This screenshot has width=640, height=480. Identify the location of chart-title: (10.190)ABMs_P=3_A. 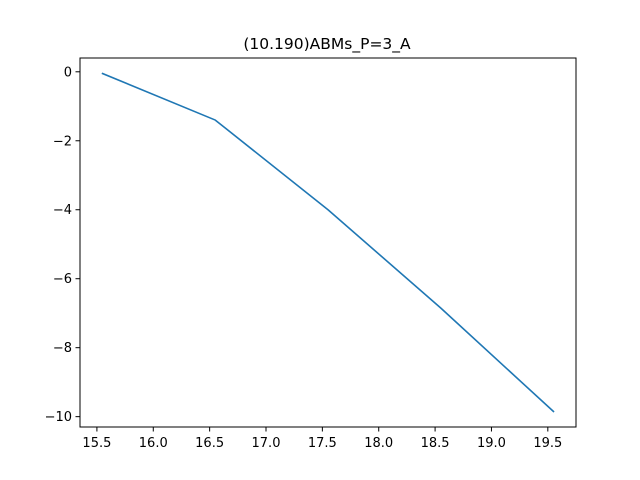
(327, 44).